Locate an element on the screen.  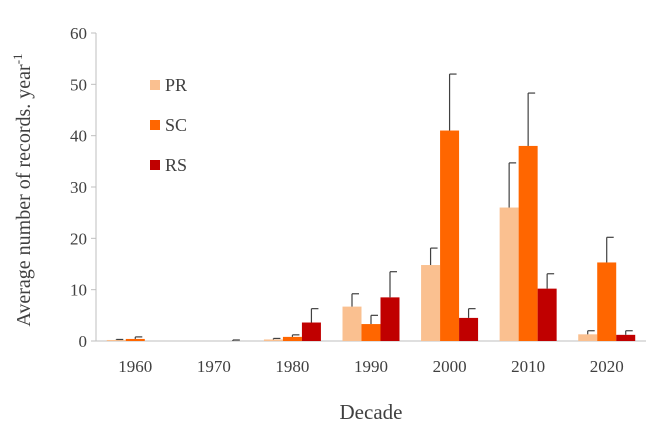
x-tick-label: 2010 is located at coordinates (528, 366).